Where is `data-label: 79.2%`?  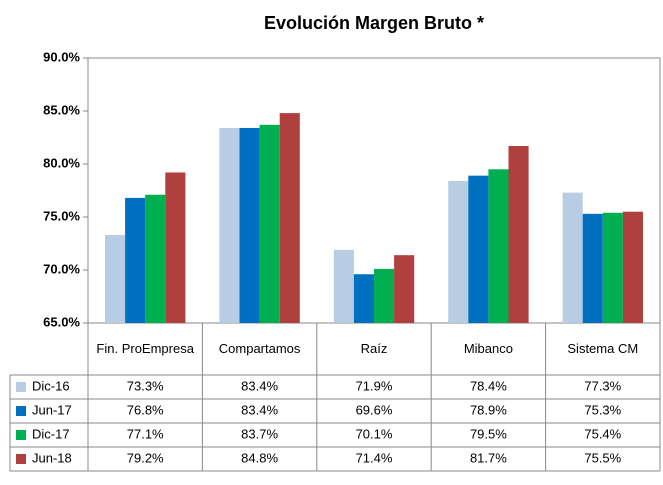 data-label: 79.2% is located at coordinates (145, 457).